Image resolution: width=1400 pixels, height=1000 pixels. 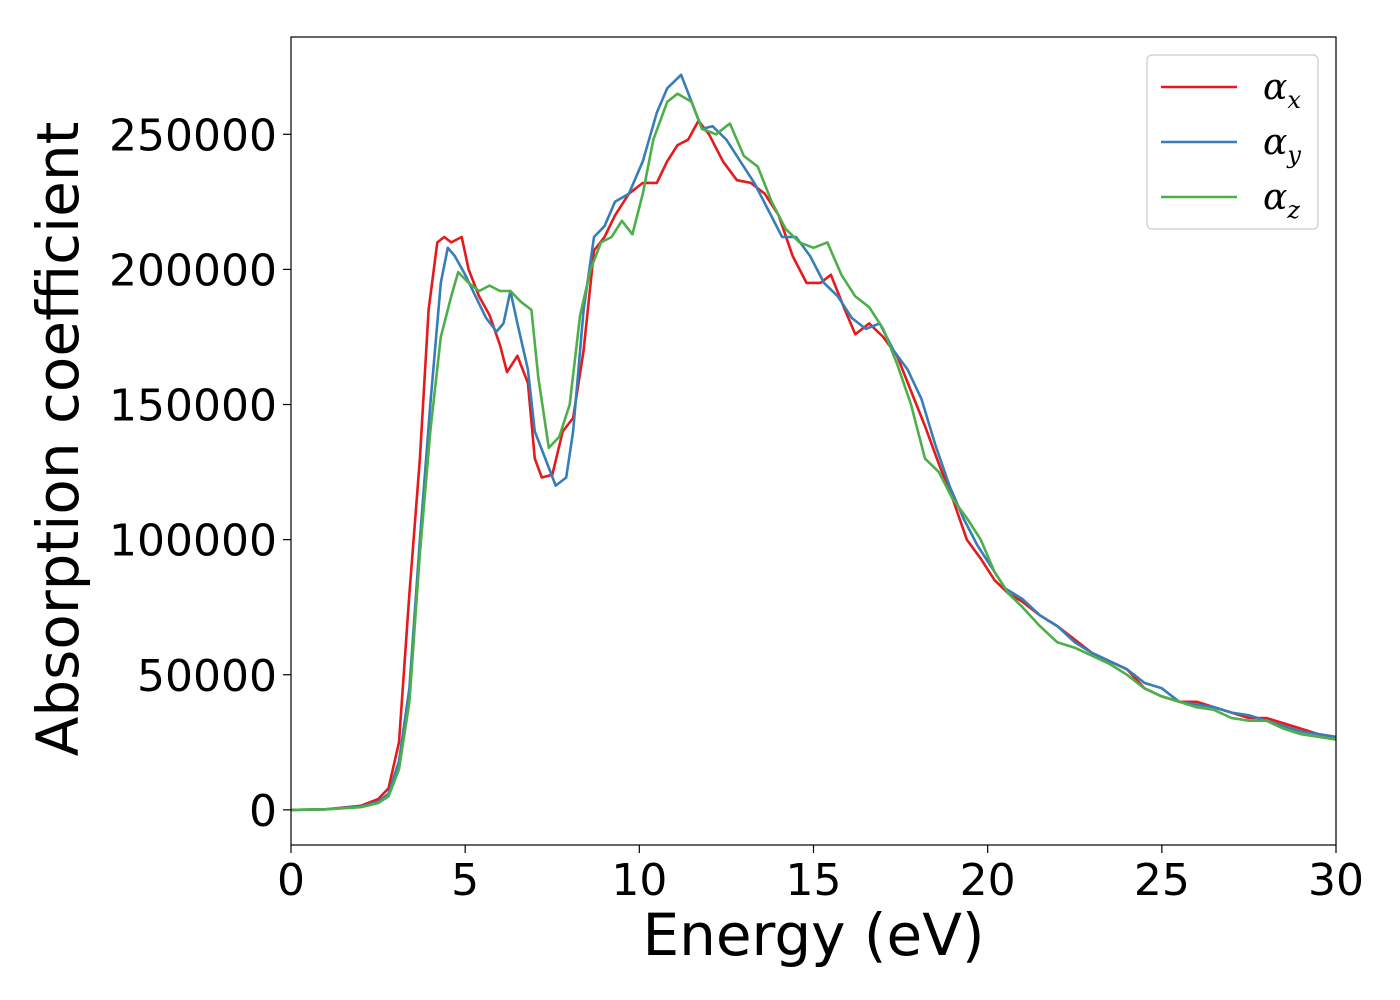 I want to click on x-tick-label: 10, so click(x=639, y=880).